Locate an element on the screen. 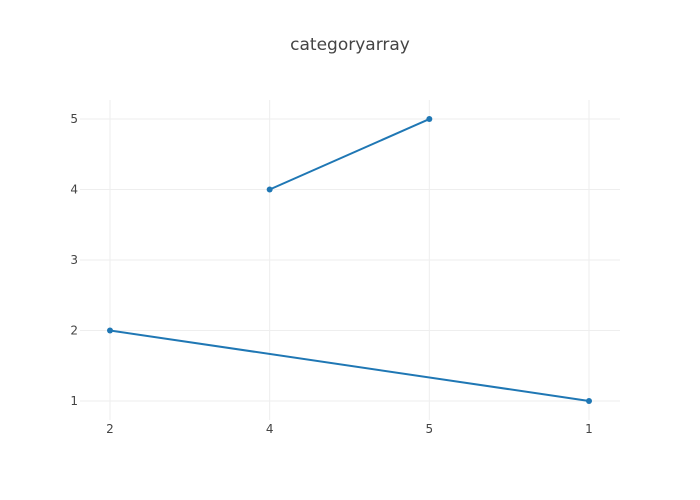 This screenshot has width=700, height=500. chart-title: categoryarray is located at coordinates (350, 45).